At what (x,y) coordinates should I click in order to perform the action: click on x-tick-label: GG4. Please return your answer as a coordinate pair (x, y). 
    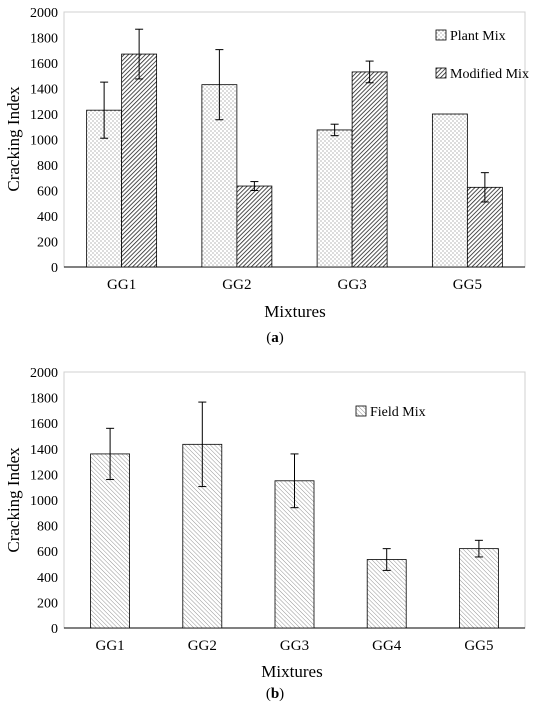
    Looking at the image, I should click on (387, 646).